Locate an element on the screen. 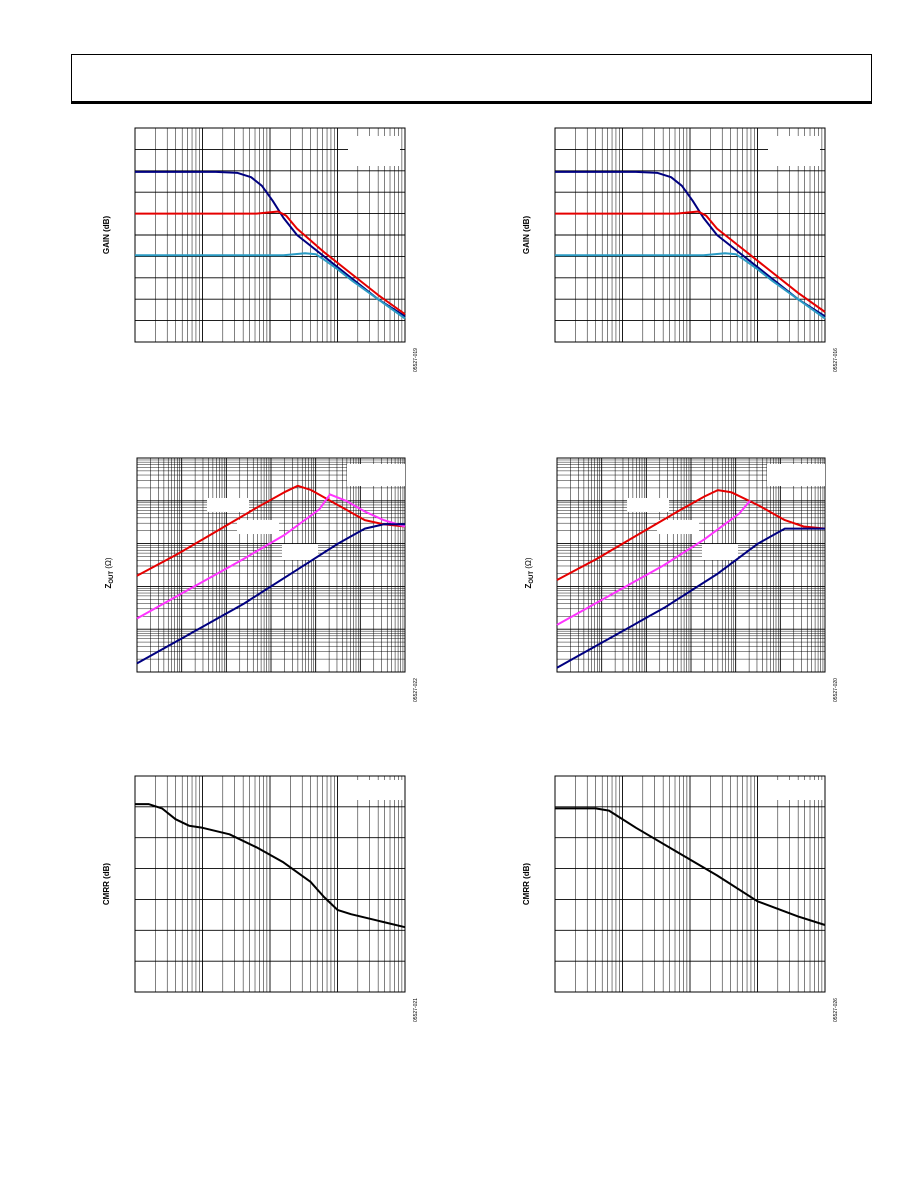  figure-code: 05527-020 is located at coordinates (836, 690).